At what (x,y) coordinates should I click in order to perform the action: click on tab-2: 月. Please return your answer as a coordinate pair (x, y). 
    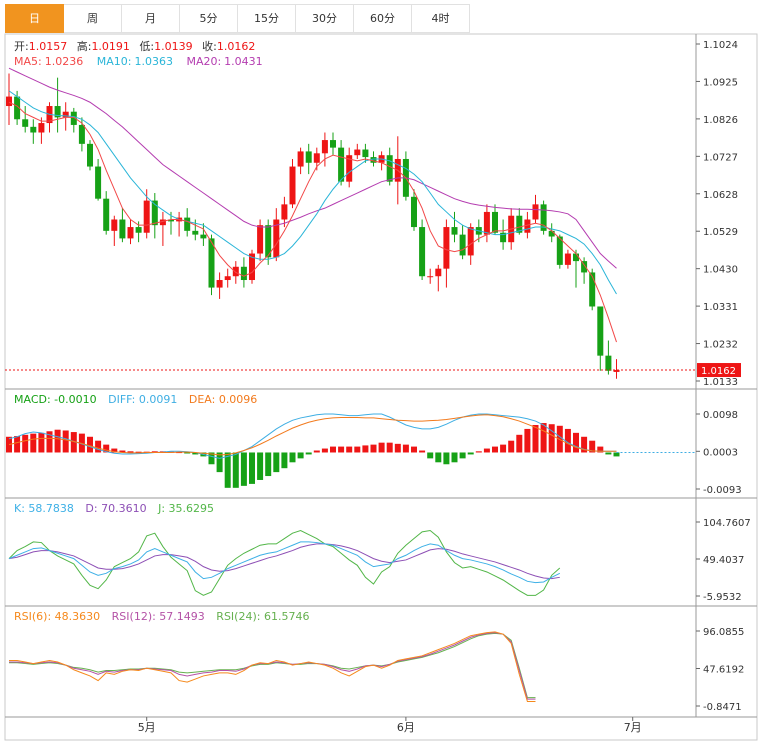
    Looking at the image, I should click on (151, 18).